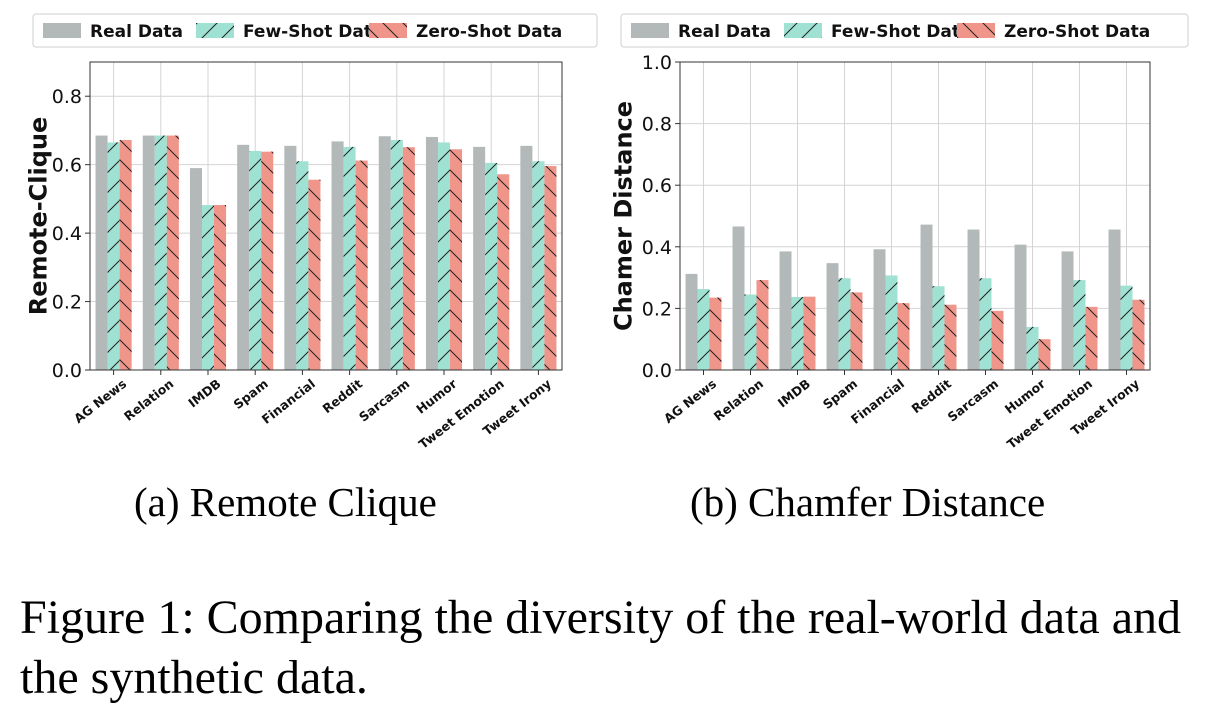 This screenshot has width=1218, height=720. Describe the element at coordinates (691, 321) in the screenshot. I see `bar-real-data-ag-news` at that location.